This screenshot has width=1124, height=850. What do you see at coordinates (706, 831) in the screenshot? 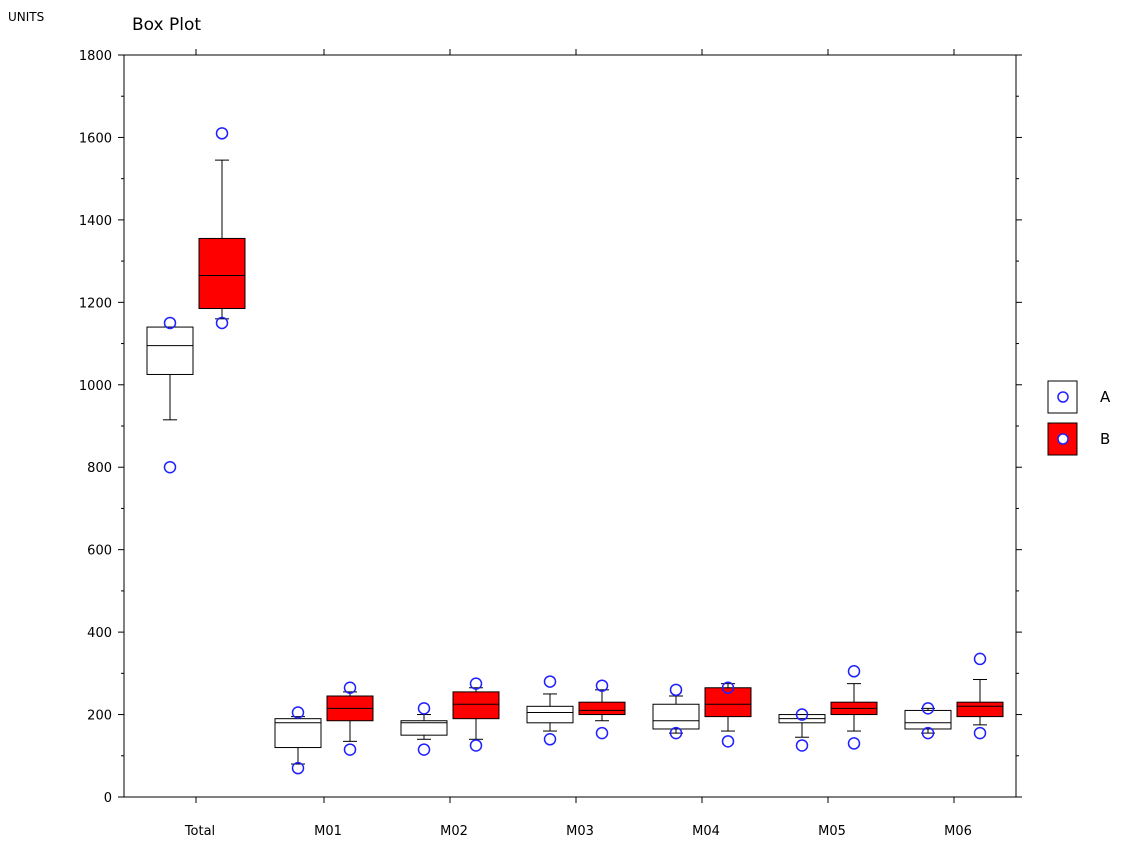
I see `x-tick-label: M04` at bounding box center [706, 831].